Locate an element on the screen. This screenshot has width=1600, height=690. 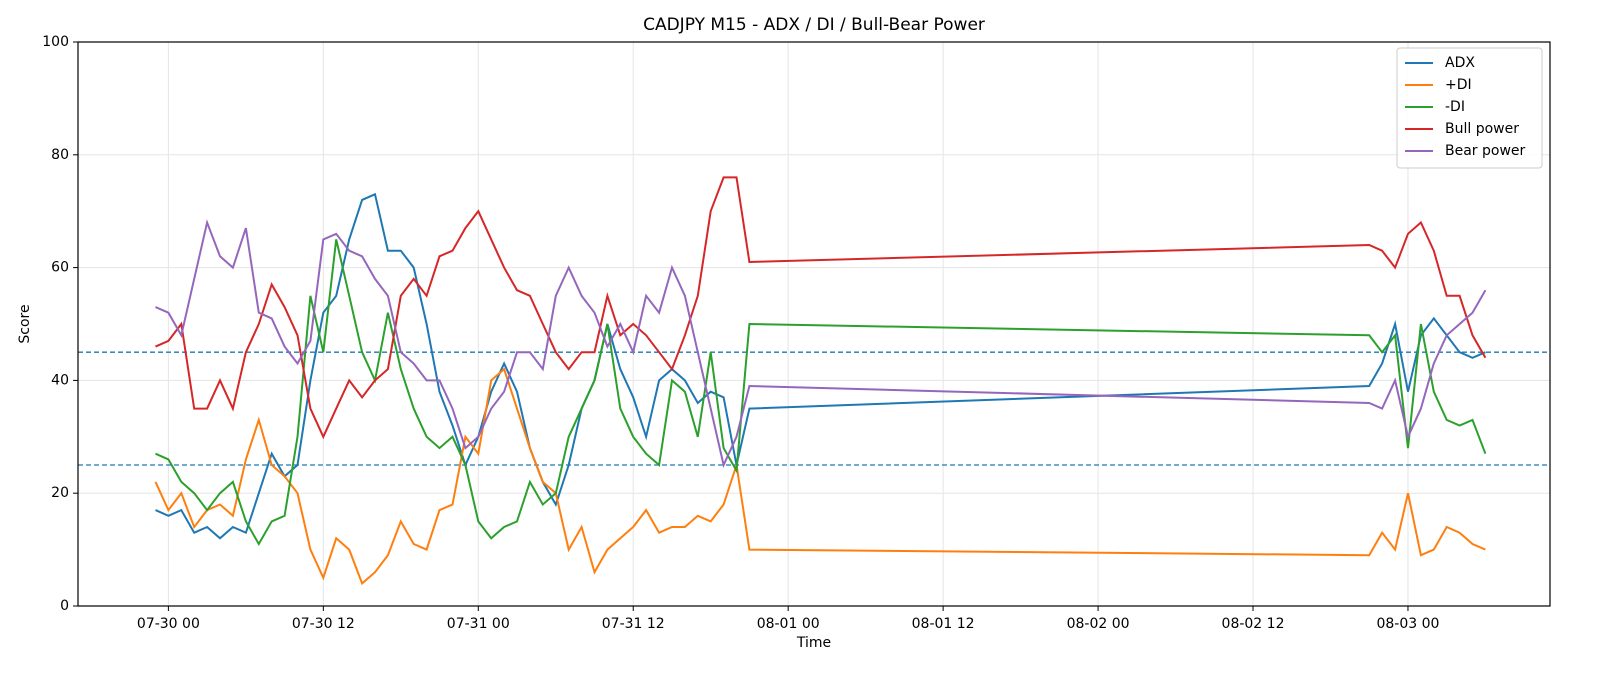
x-tick-label: 08-01 12 is located at coordinates (943, 624).